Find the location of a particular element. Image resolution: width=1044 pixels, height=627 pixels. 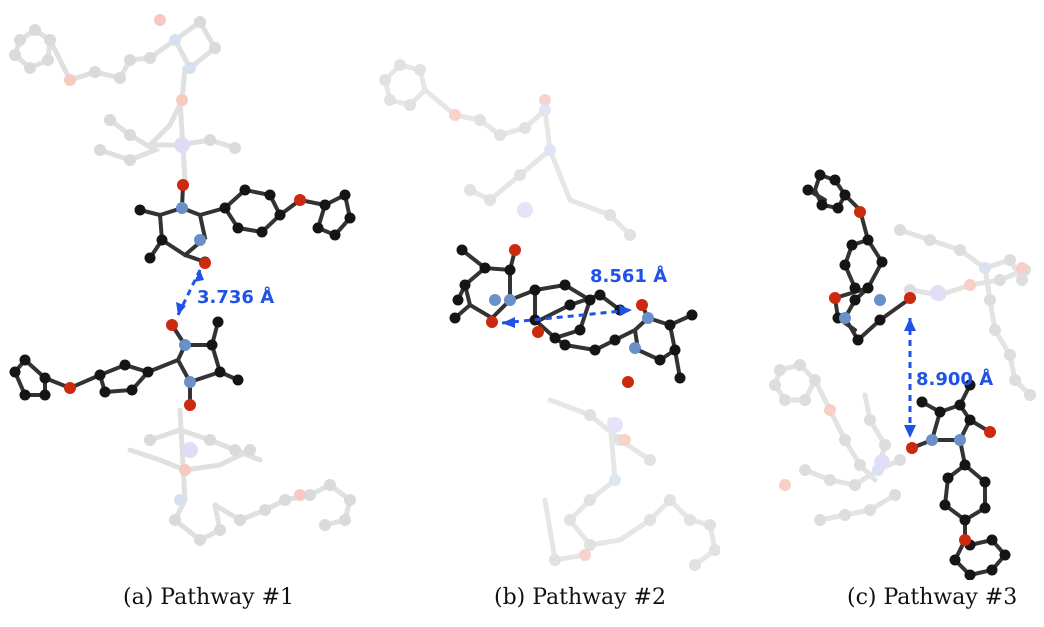

distance-label-b: 8.561 Å is located at coordinates (628, 275).